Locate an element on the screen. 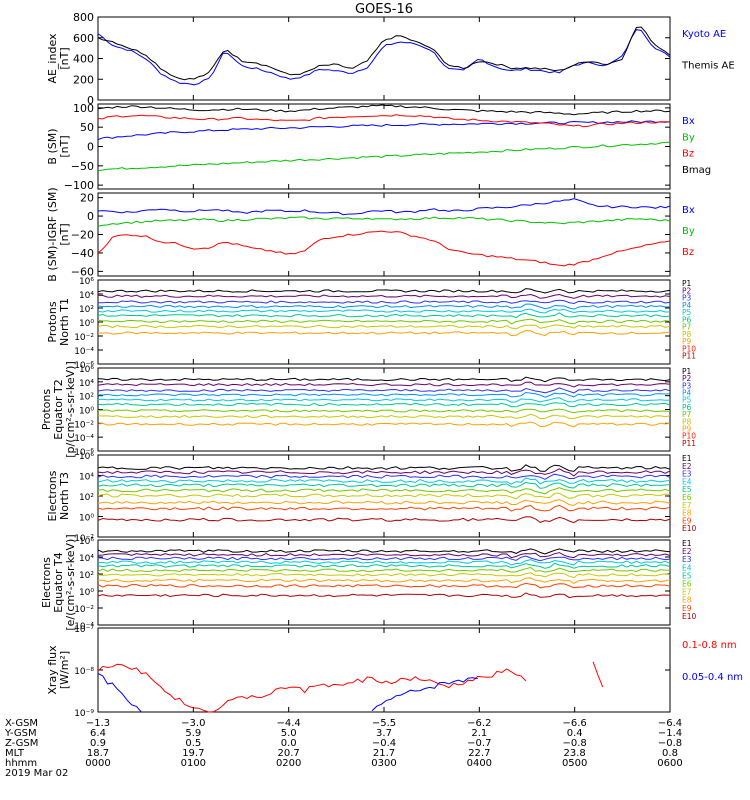 Image resolution: width=750 pixels, height=800 pixels. x-row-value: −6.4 is located at coordinates (670, 723).